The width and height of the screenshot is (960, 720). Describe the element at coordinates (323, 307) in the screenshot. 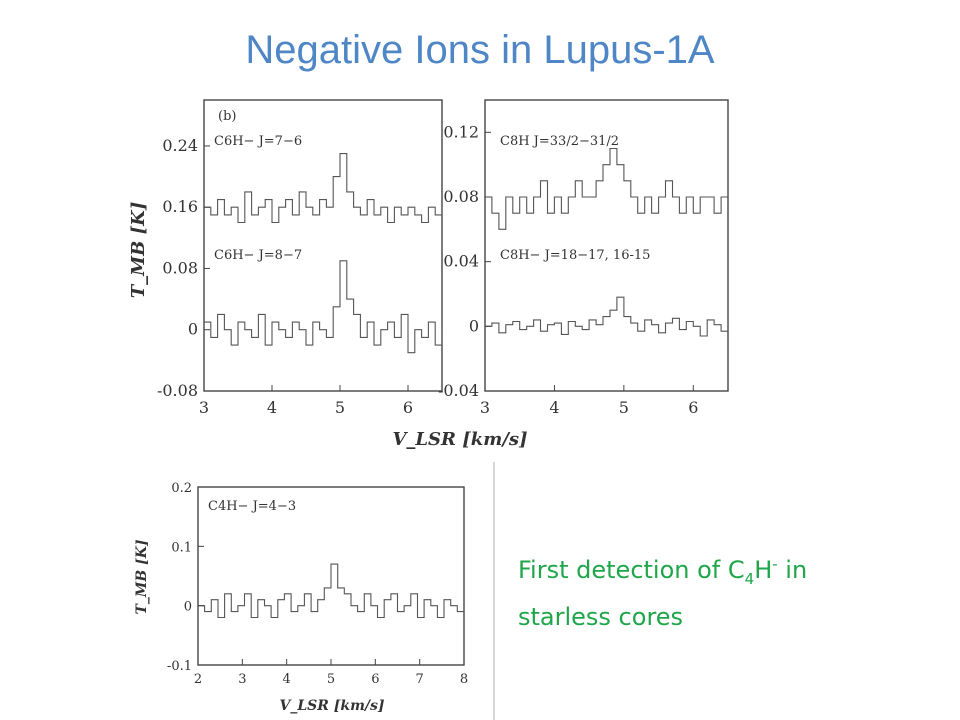

I see `spectrum-left-bottom` at that location.